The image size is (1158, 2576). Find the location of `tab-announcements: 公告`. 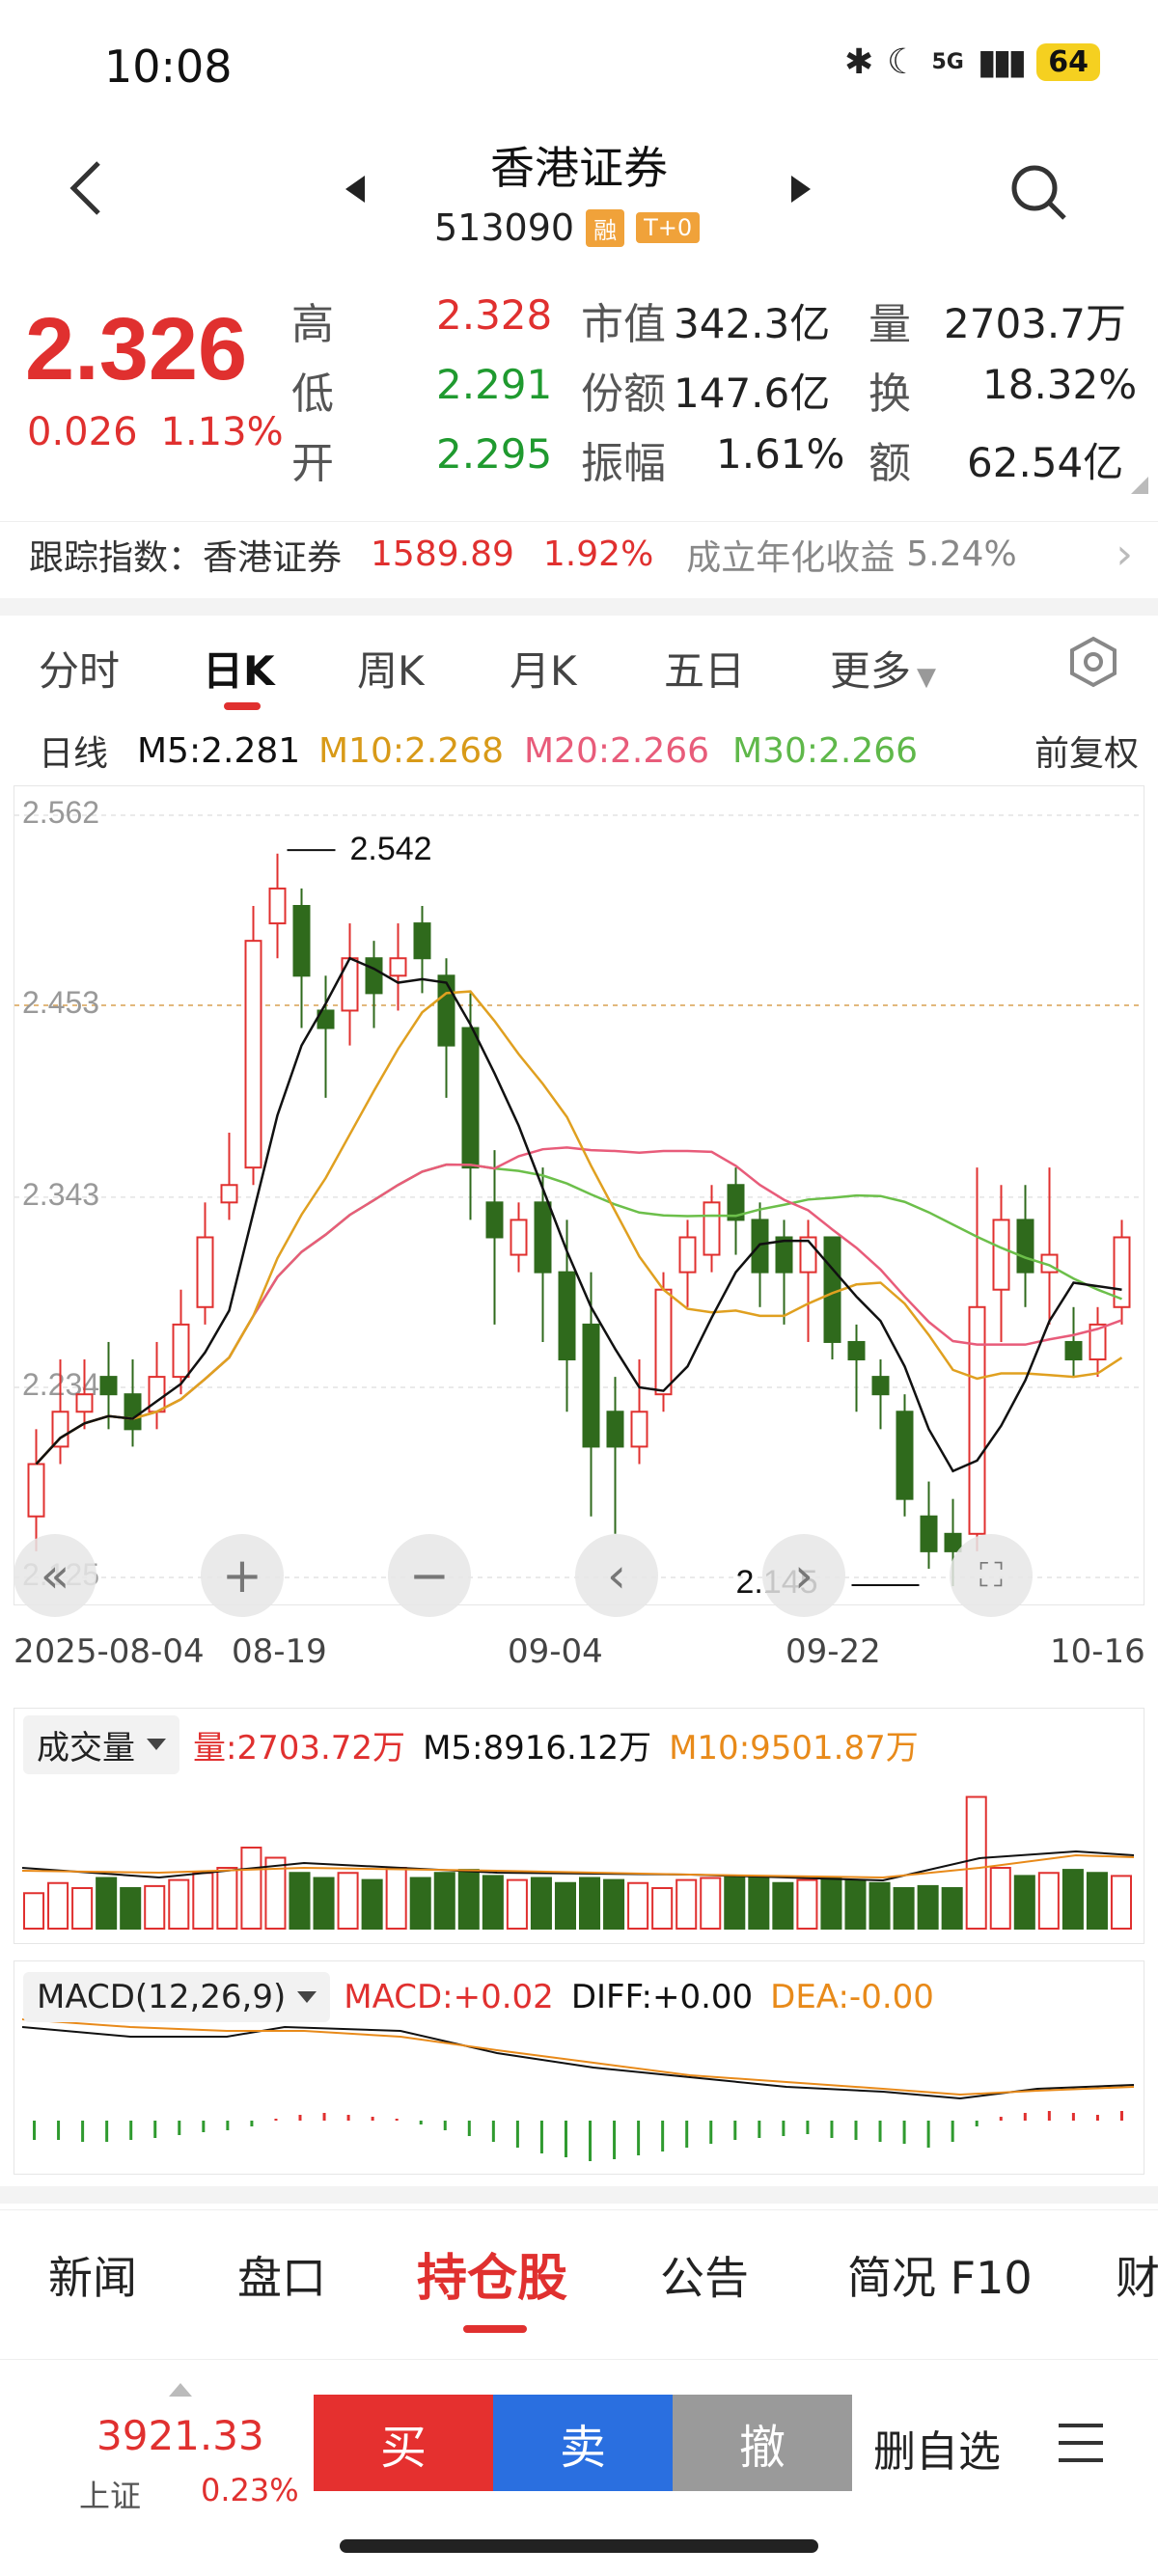

tab-announcements: 公告 is located at coordinates (704, 2278).